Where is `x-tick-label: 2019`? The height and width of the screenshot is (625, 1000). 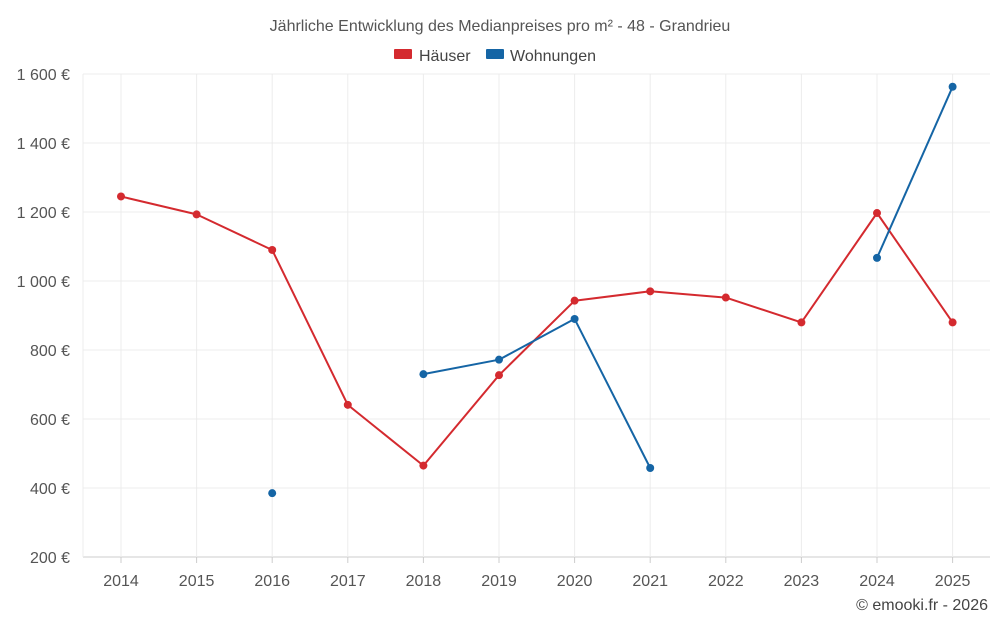
x-tick-label: 2019 is located at coordinates (499, 581).